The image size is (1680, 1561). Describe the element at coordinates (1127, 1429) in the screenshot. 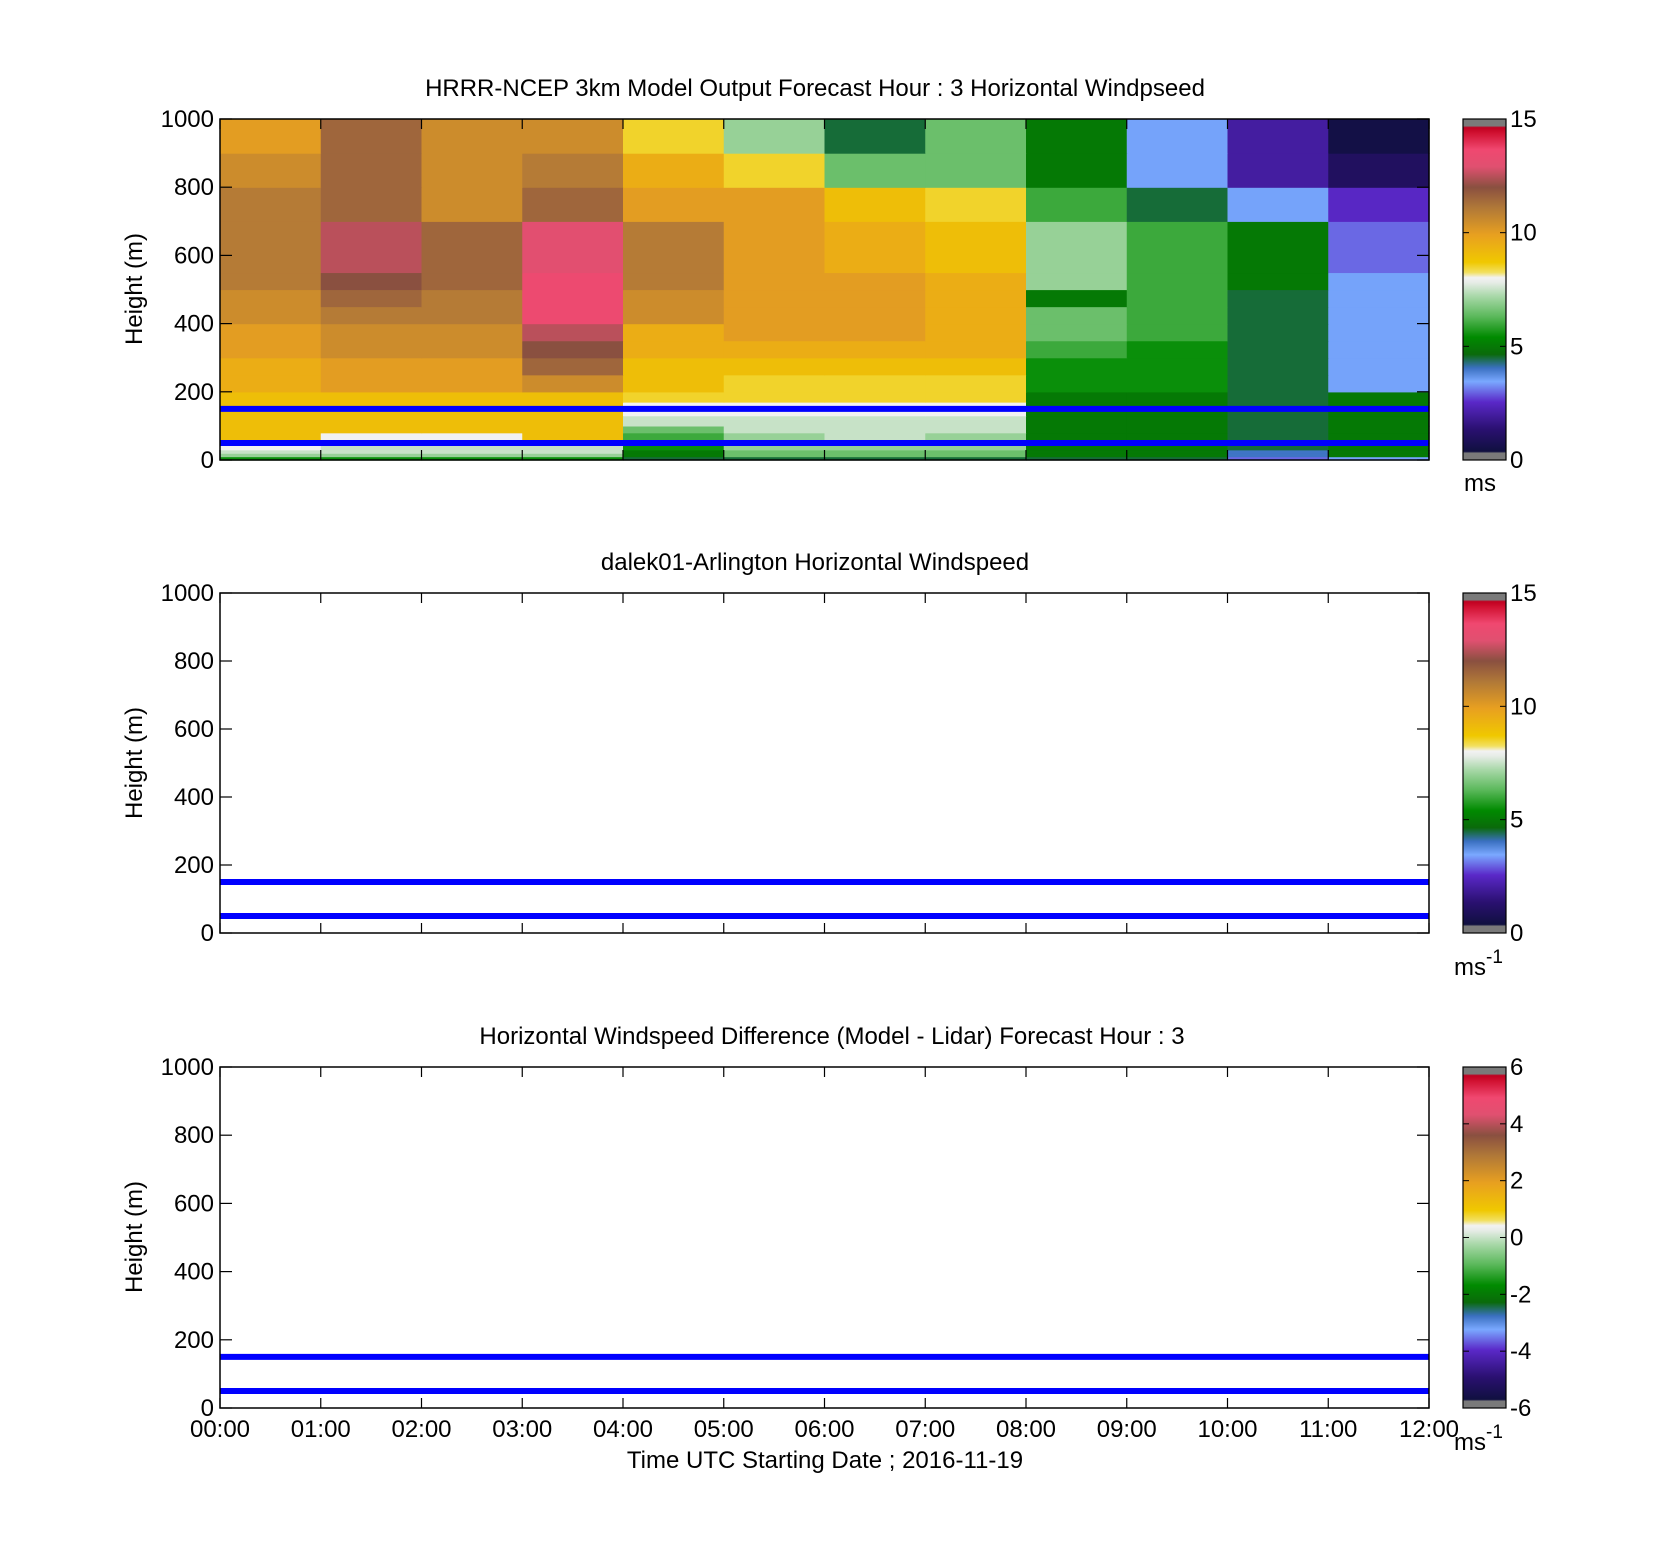

I see `x-tick-label: 09:00` at that location.